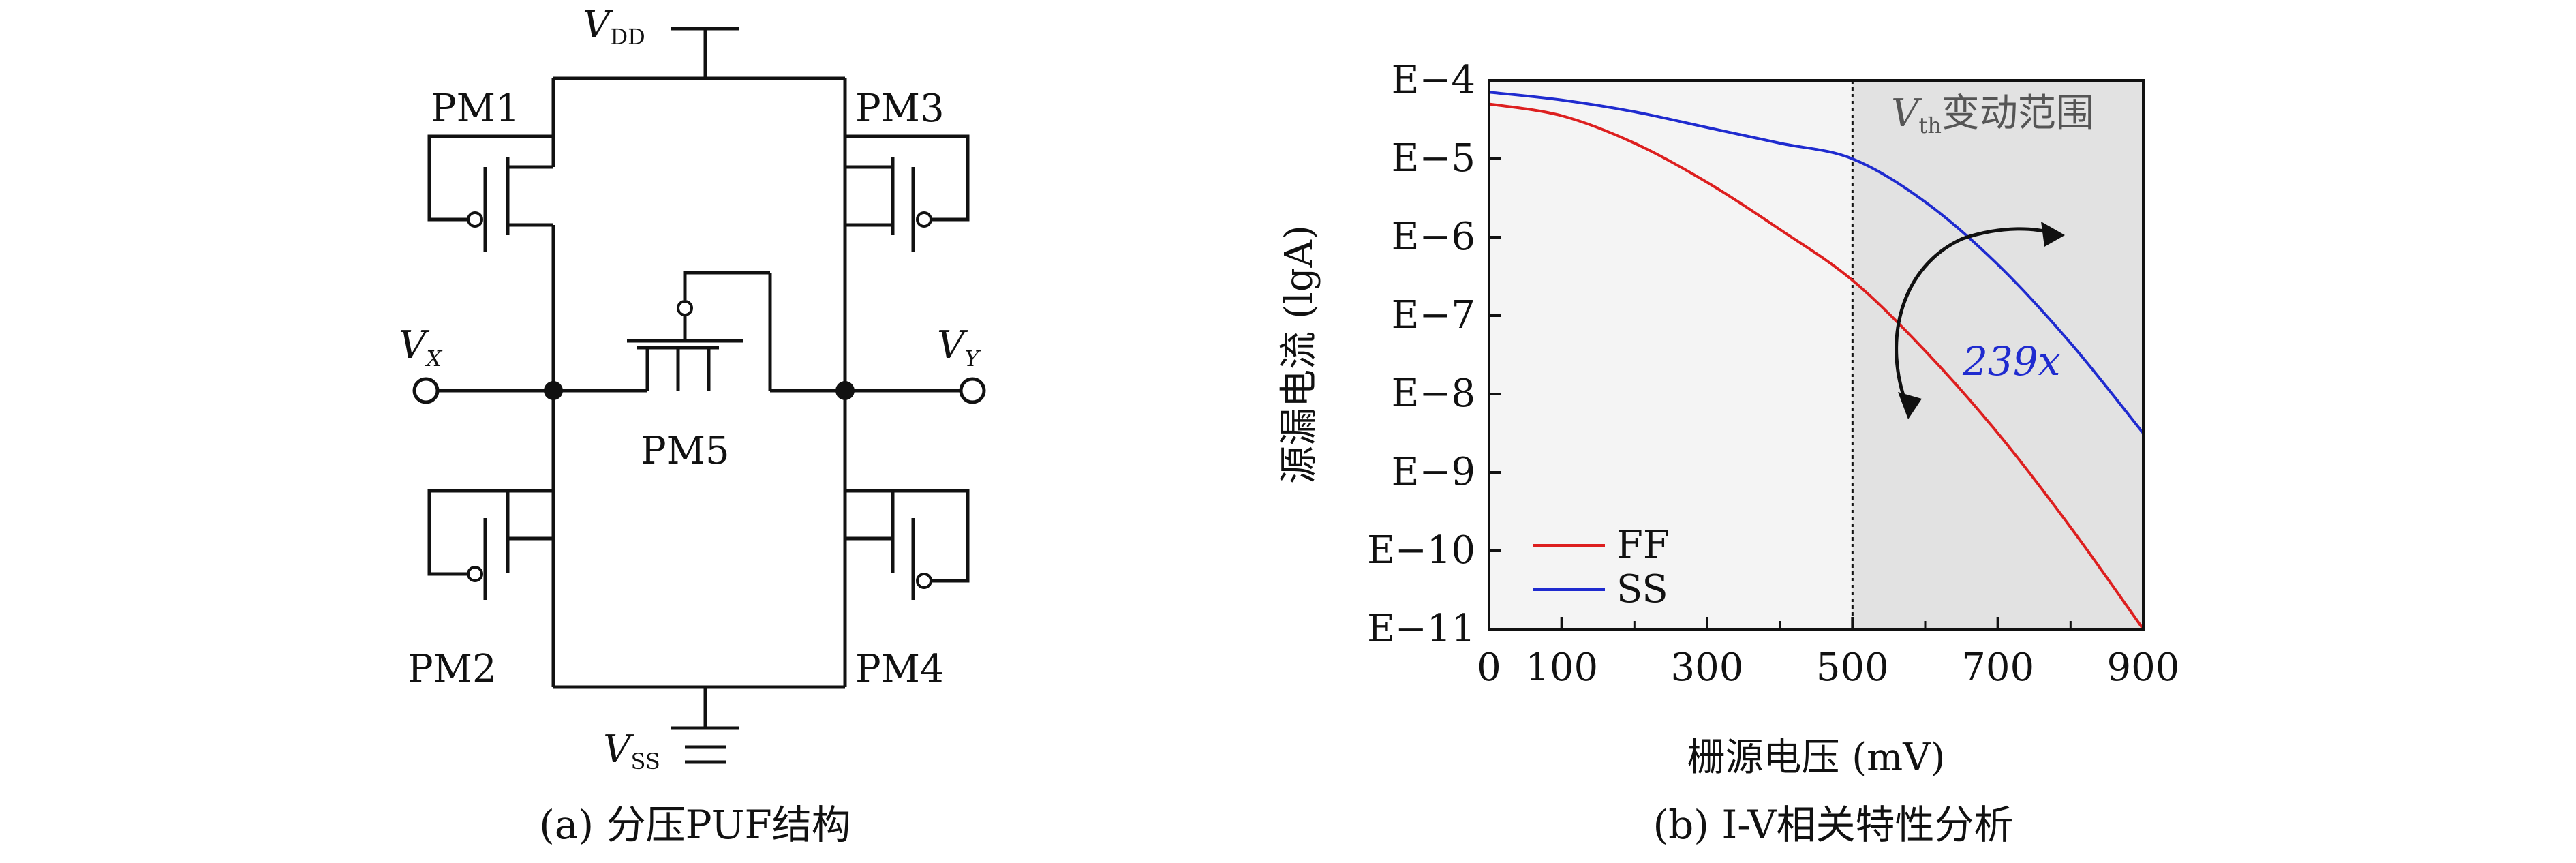 The height and width of the screenshot is (863, 2576). Describe the element at coordinates (694, 825) in the screenshot. I see `caption-a: (a) 分压PUF结构` at that location.